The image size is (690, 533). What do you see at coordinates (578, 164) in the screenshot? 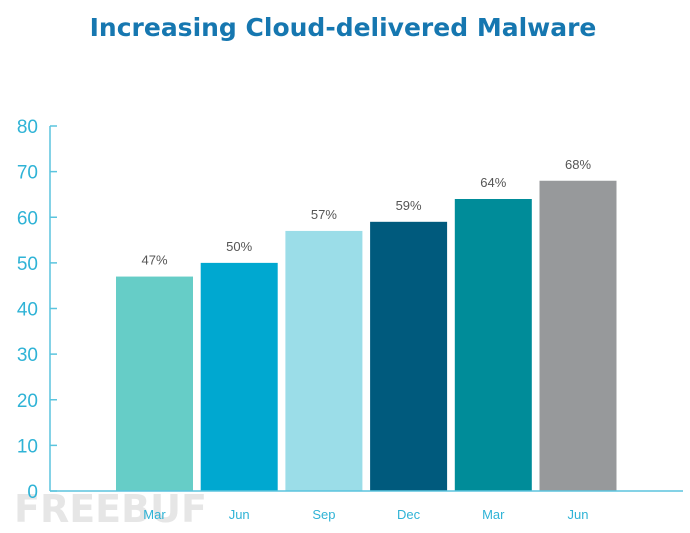
I see `data-label: 68%` at bounding box center [578, 164].